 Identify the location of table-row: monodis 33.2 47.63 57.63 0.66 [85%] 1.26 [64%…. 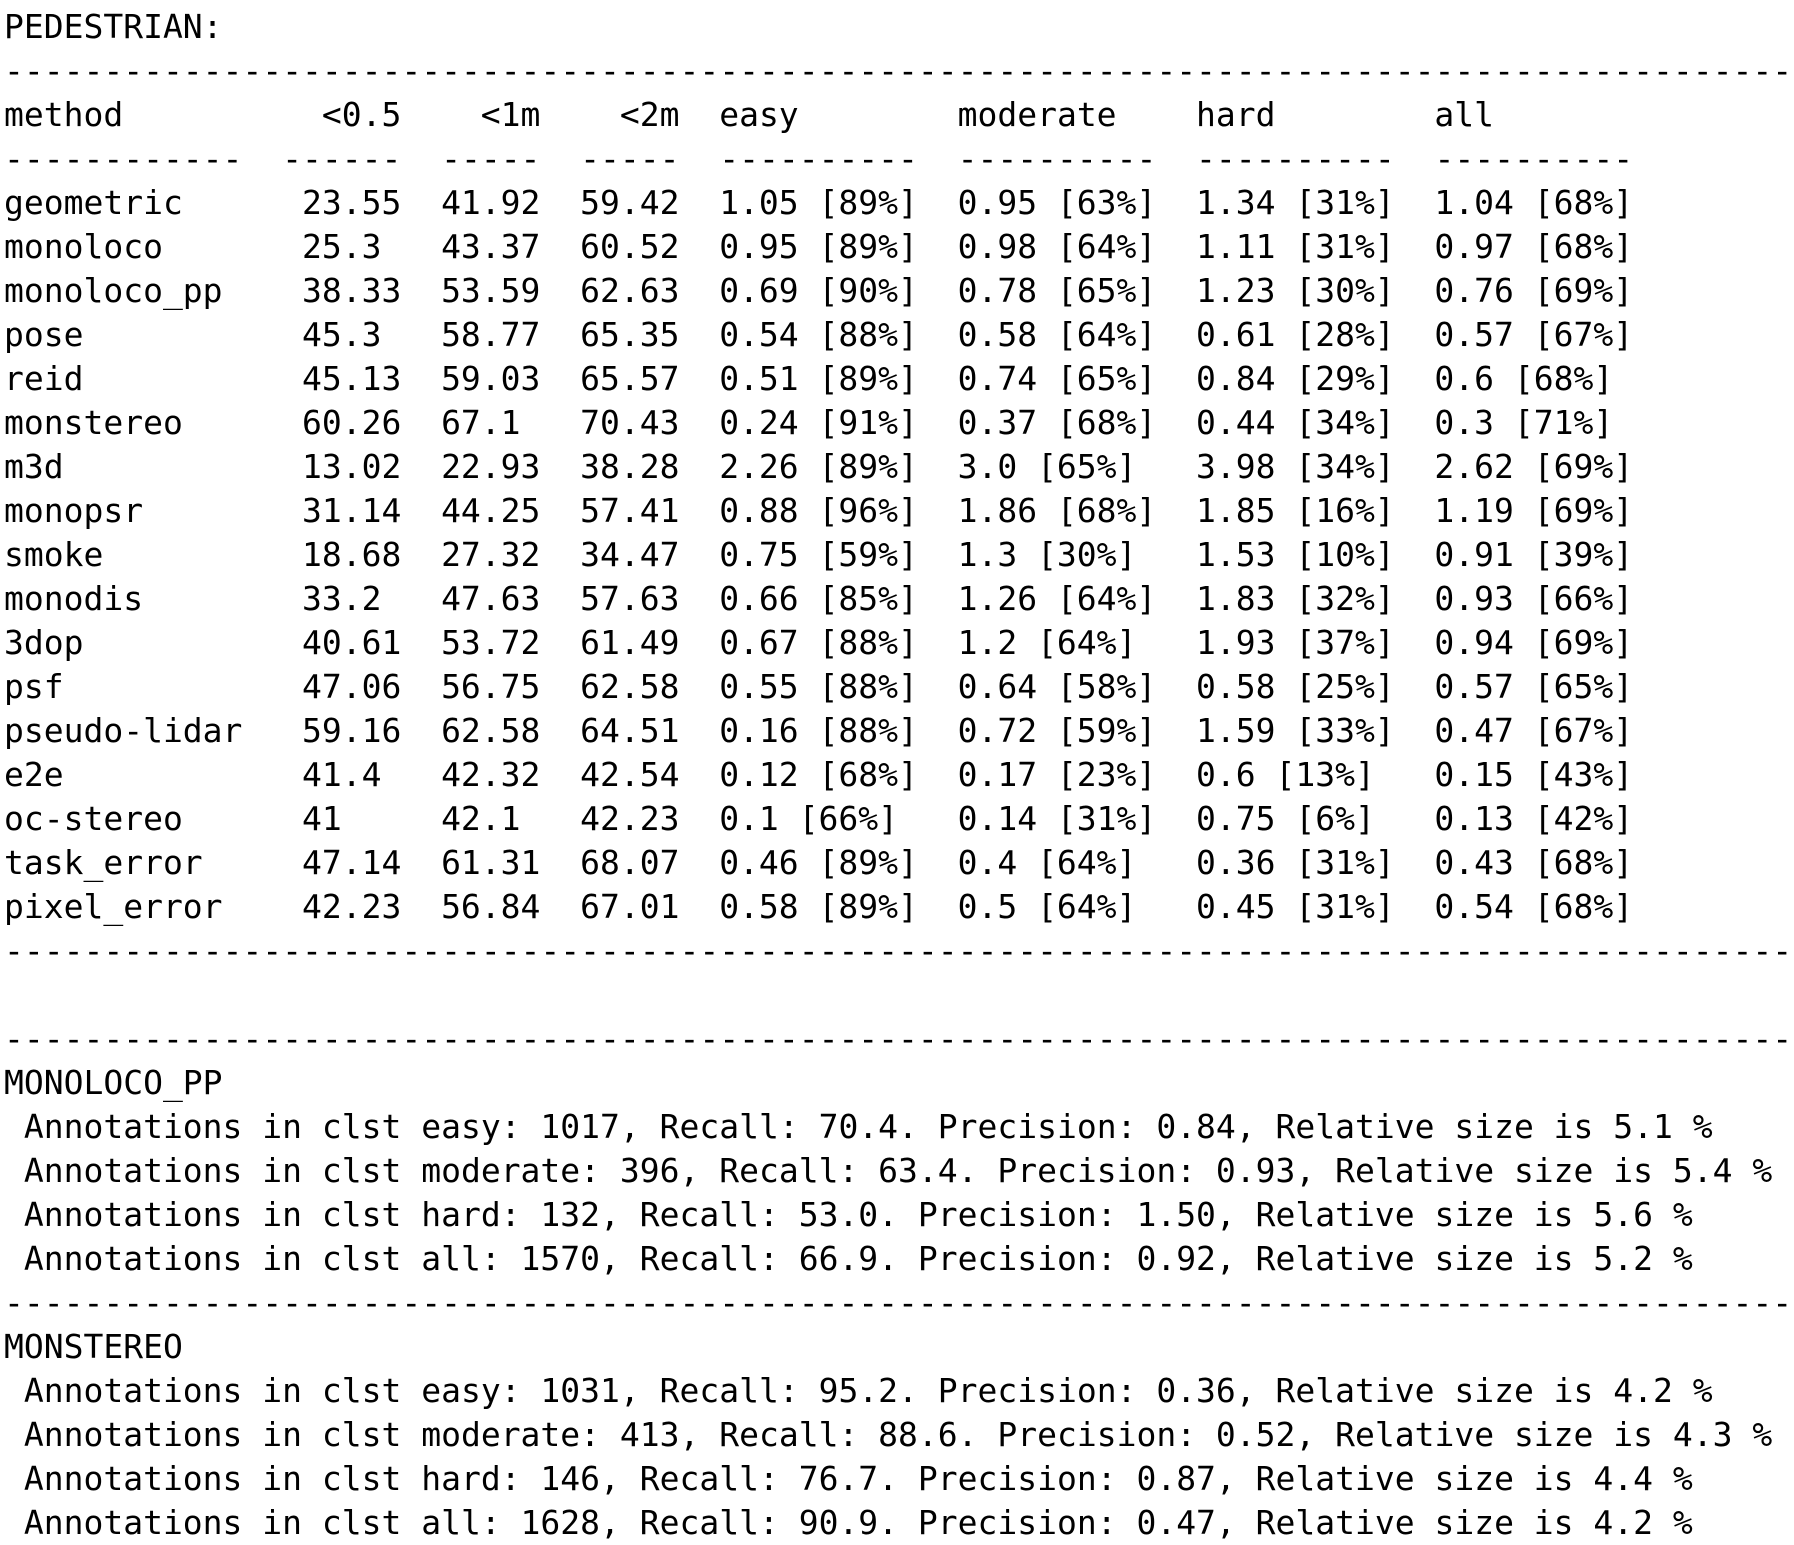
(899, 599).